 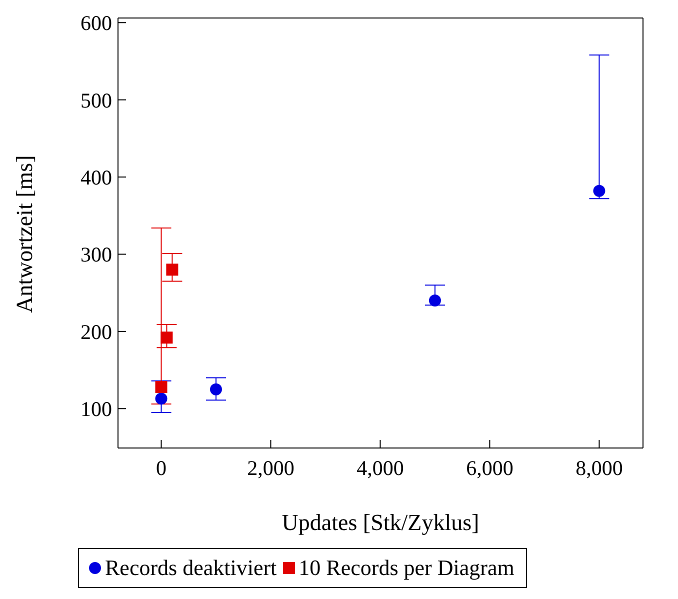 I want to click on x-tick-label: 8,000, so click(x=599, y=468).